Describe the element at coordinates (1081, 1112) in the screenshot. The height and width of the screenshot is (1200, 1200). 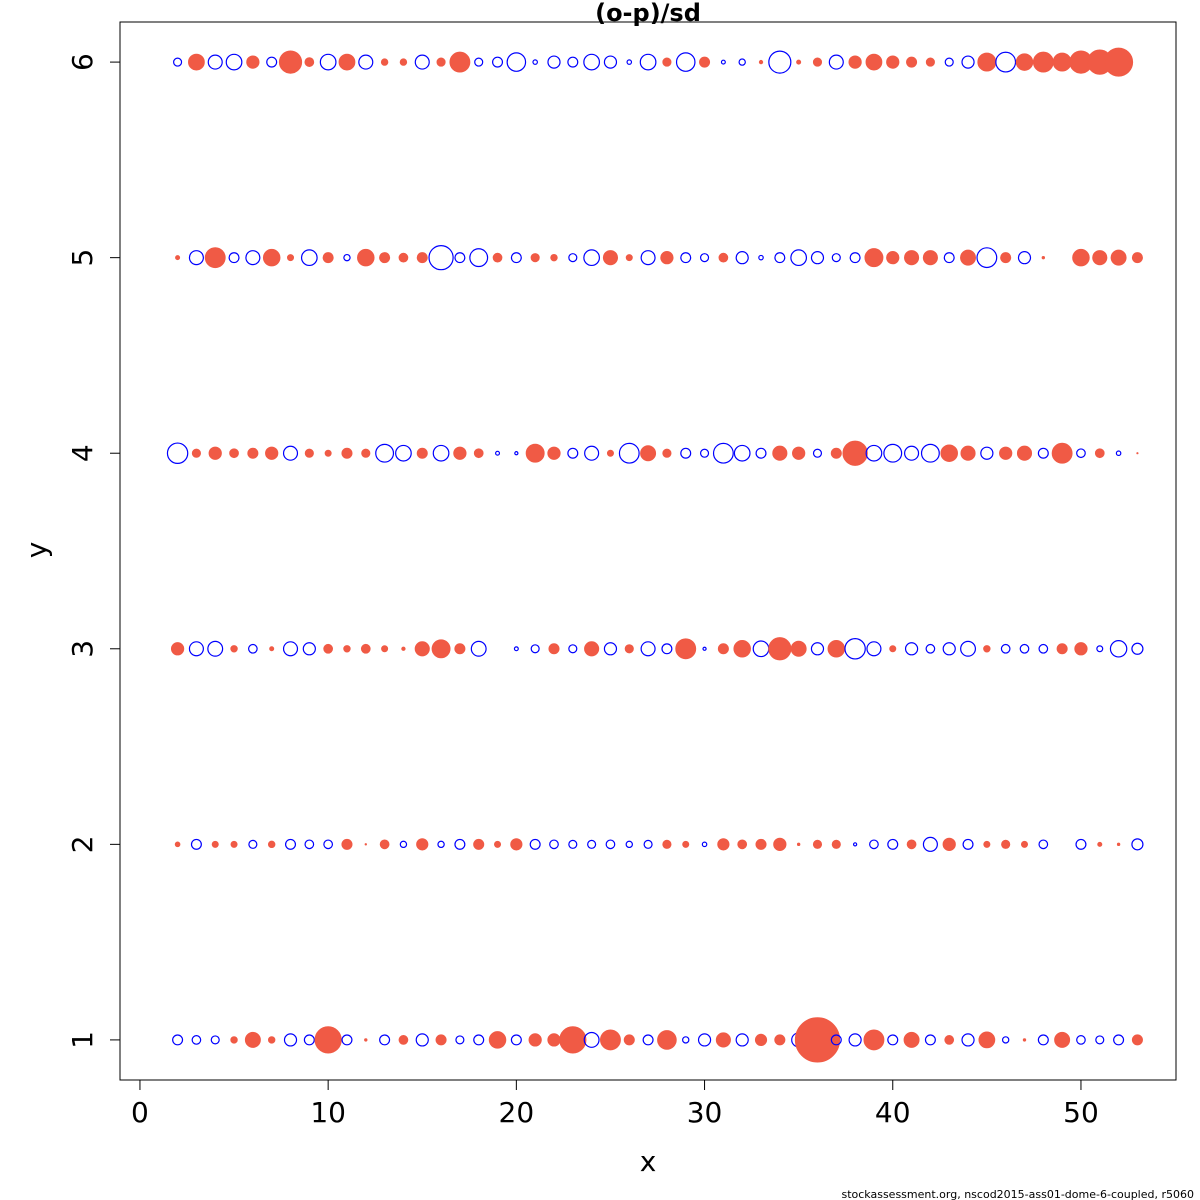
I see `x-tick-label: 50` at that location.